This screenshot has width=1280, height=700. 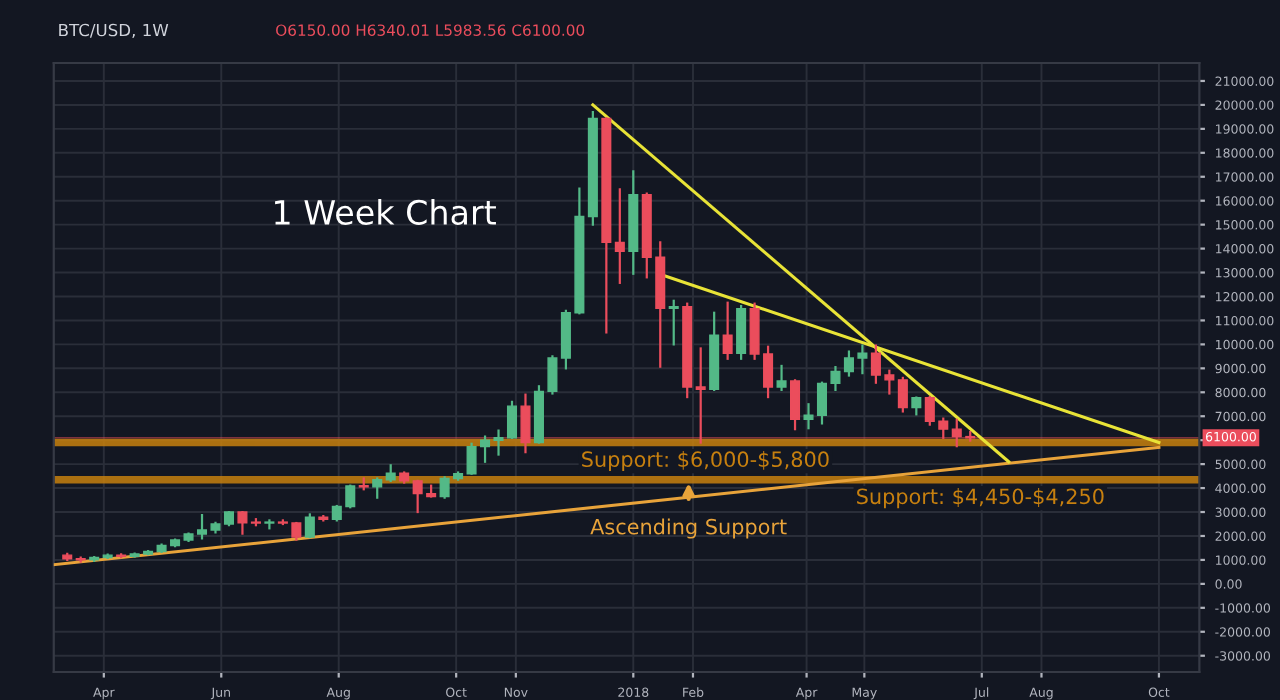 I want to click on annotation: 1 Week Chart, so click(x=385, y=212).